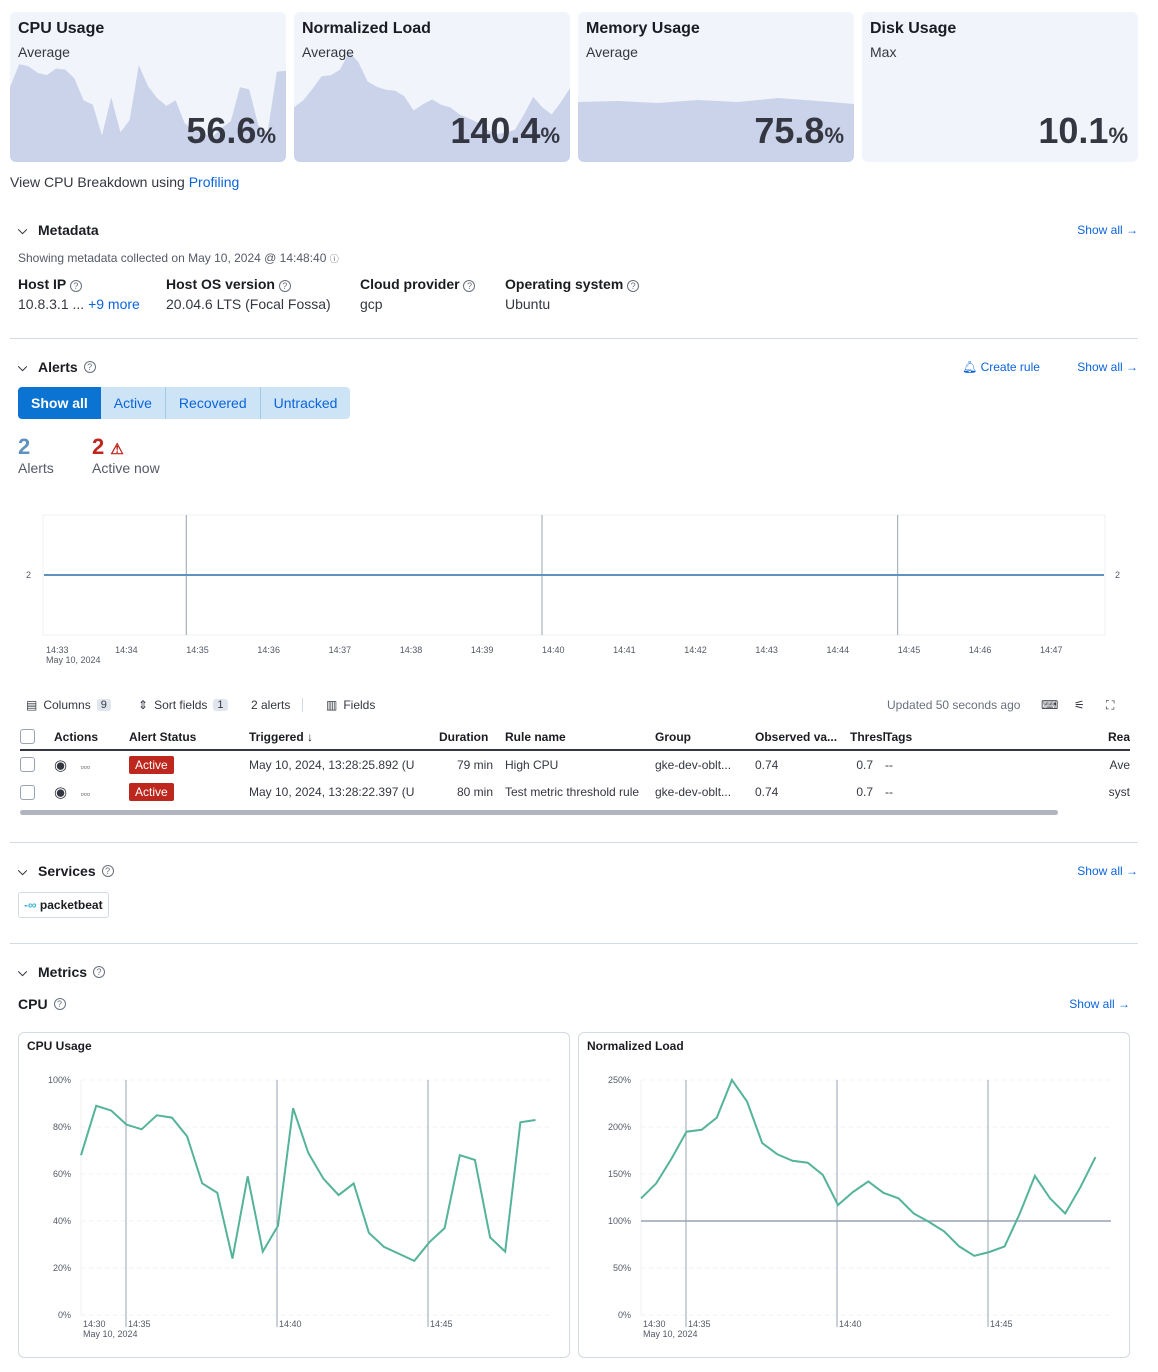 The image size is (1158, 1372). Describe the element at coordinates (1051, 650) in the screenshot. I see `x-tick: 14:47` at that location.